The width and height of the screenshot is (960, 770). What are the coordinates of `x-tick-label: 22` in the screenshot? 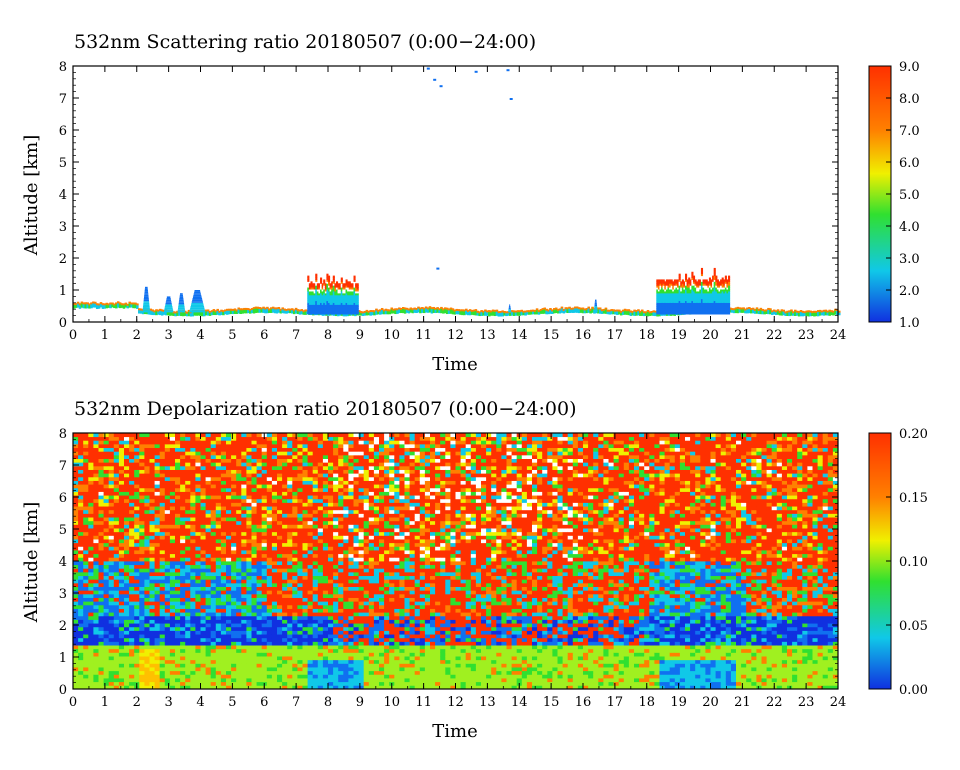 It's located at (774, 335).